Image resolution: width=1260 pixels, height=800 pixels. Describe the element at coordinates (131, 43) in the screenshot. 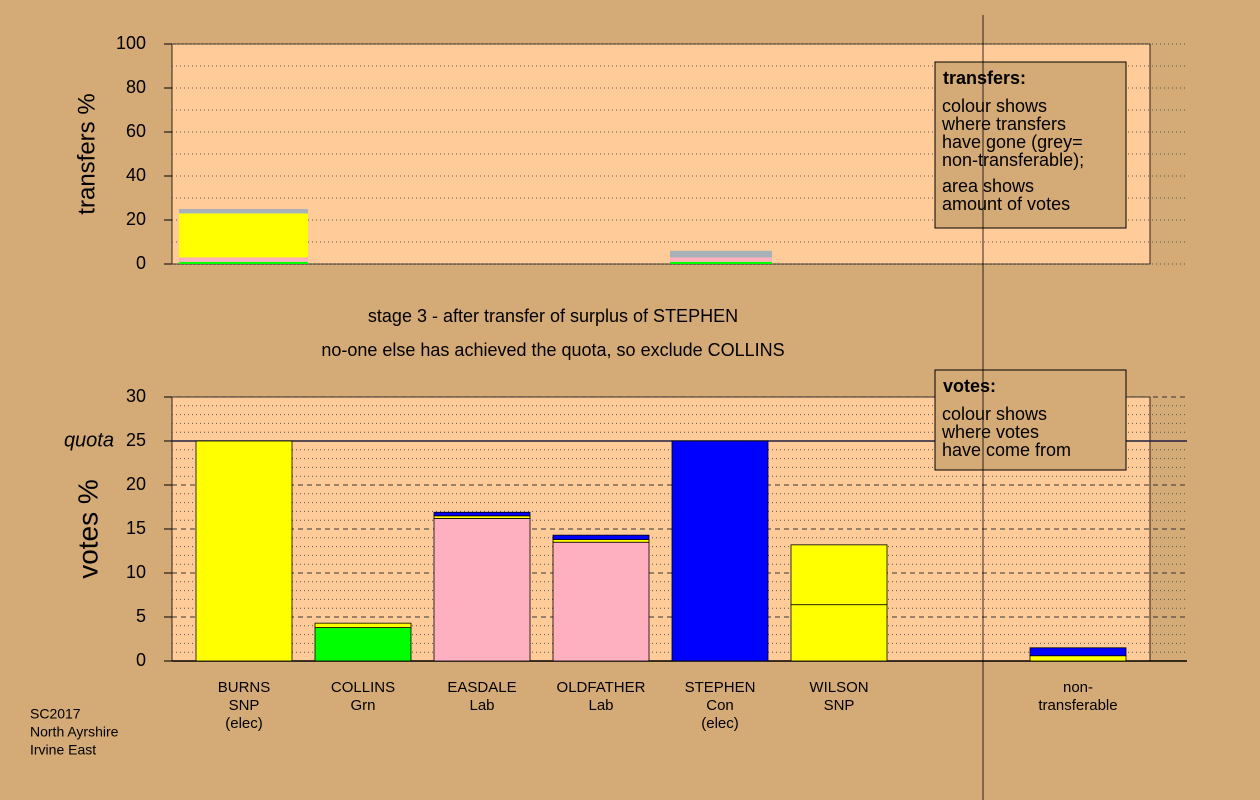

I see `y-tick-label: 100` at that location.